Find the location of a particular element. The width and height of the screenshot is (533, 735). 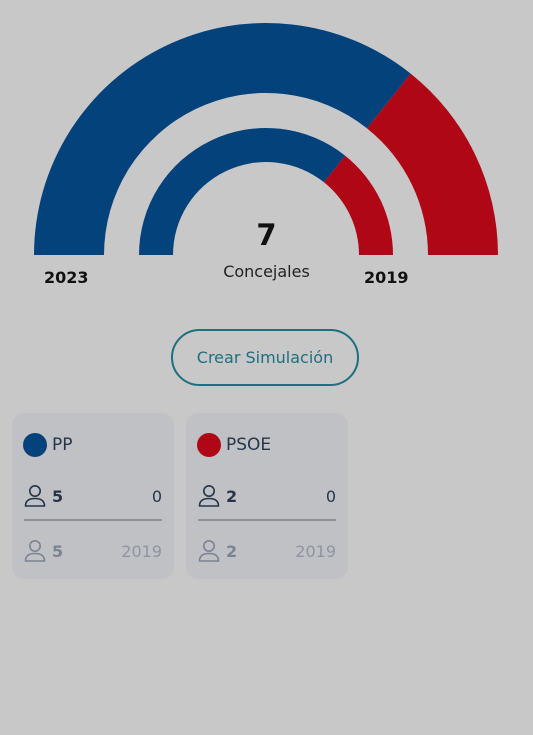

ring-2023-segment-psoe is located at coordinates (432, 164).